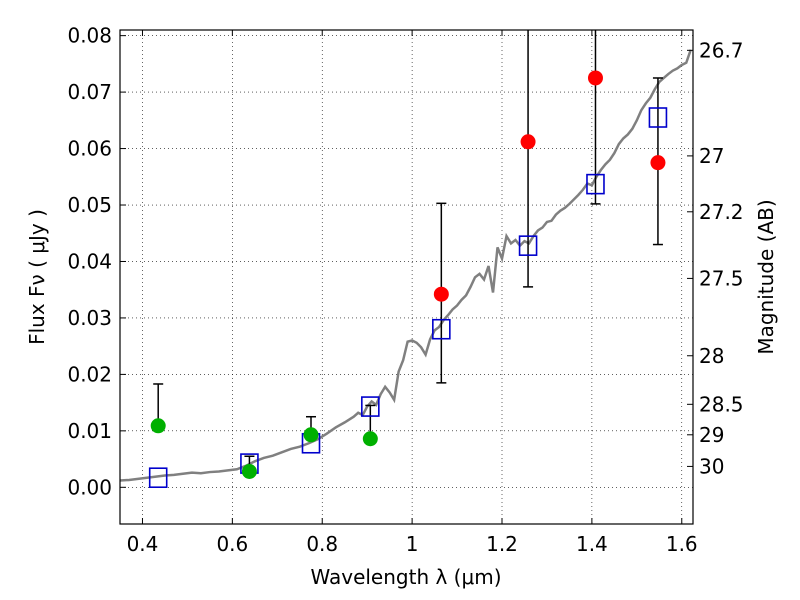 Image resolution: width=800 pixels, height=600 pixels. What do you see at coordinates (721, 50) in the screenshot?
I see `mag-tick-label: 26.7` at bounding box center [721, 50].